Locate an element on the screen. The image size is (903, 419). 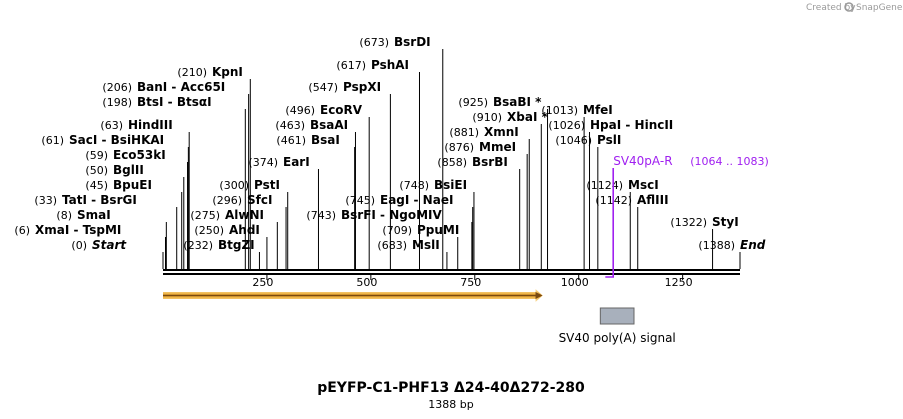
site-4: (45) BpuEI is located at coordinates (134, 223).